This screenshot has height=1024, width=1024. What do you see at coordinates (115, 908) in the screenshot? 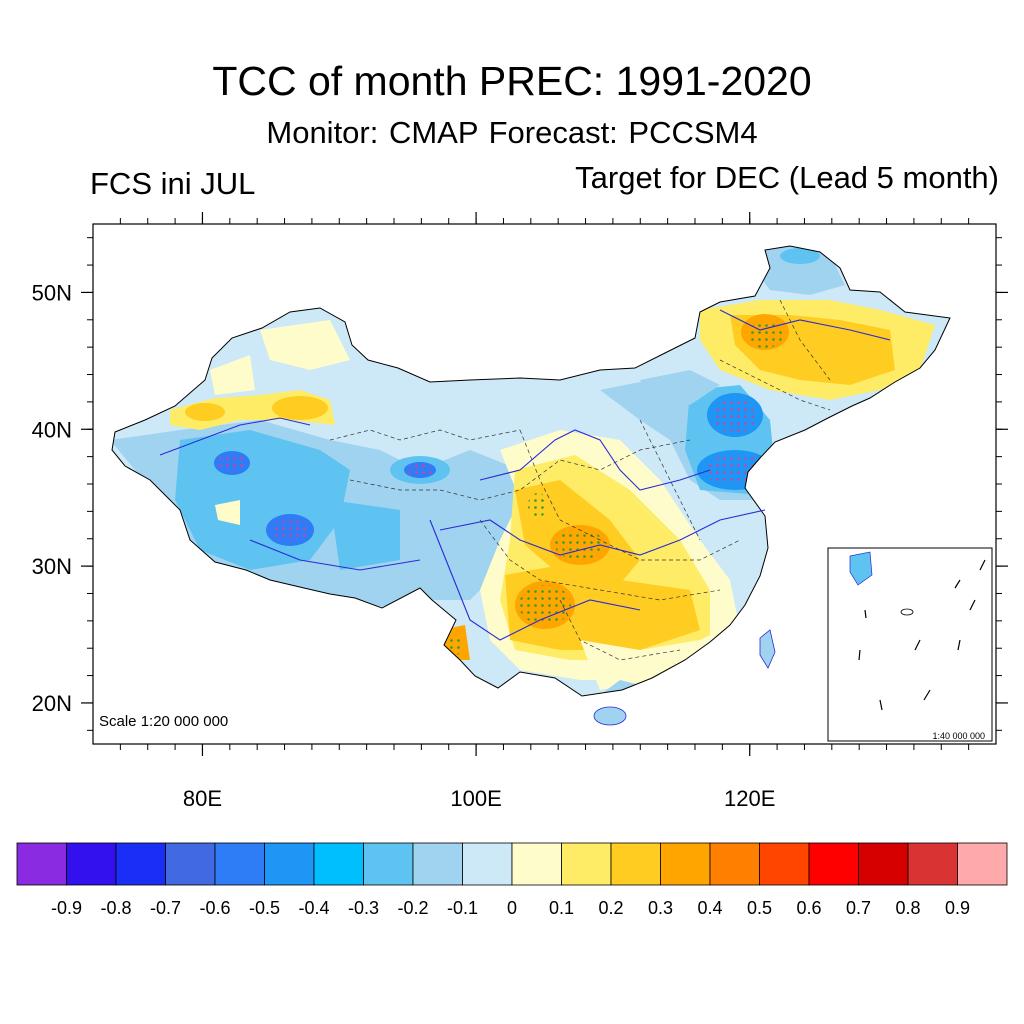
I see `colorbar-label: -0.8` at bounding box center [115, 908].